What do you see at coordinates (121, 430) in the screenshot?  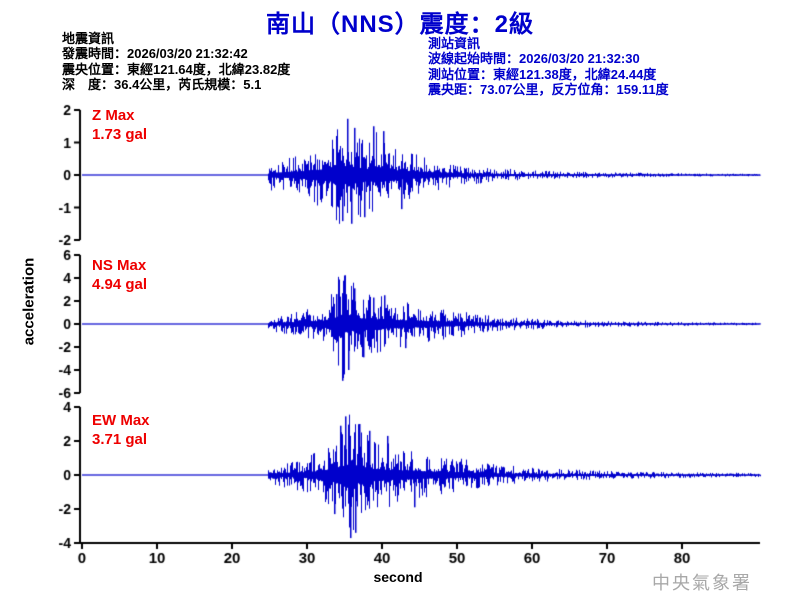 I see `ew-max-label: EW Max 3.71 gal` at bounding box center [121, 430].